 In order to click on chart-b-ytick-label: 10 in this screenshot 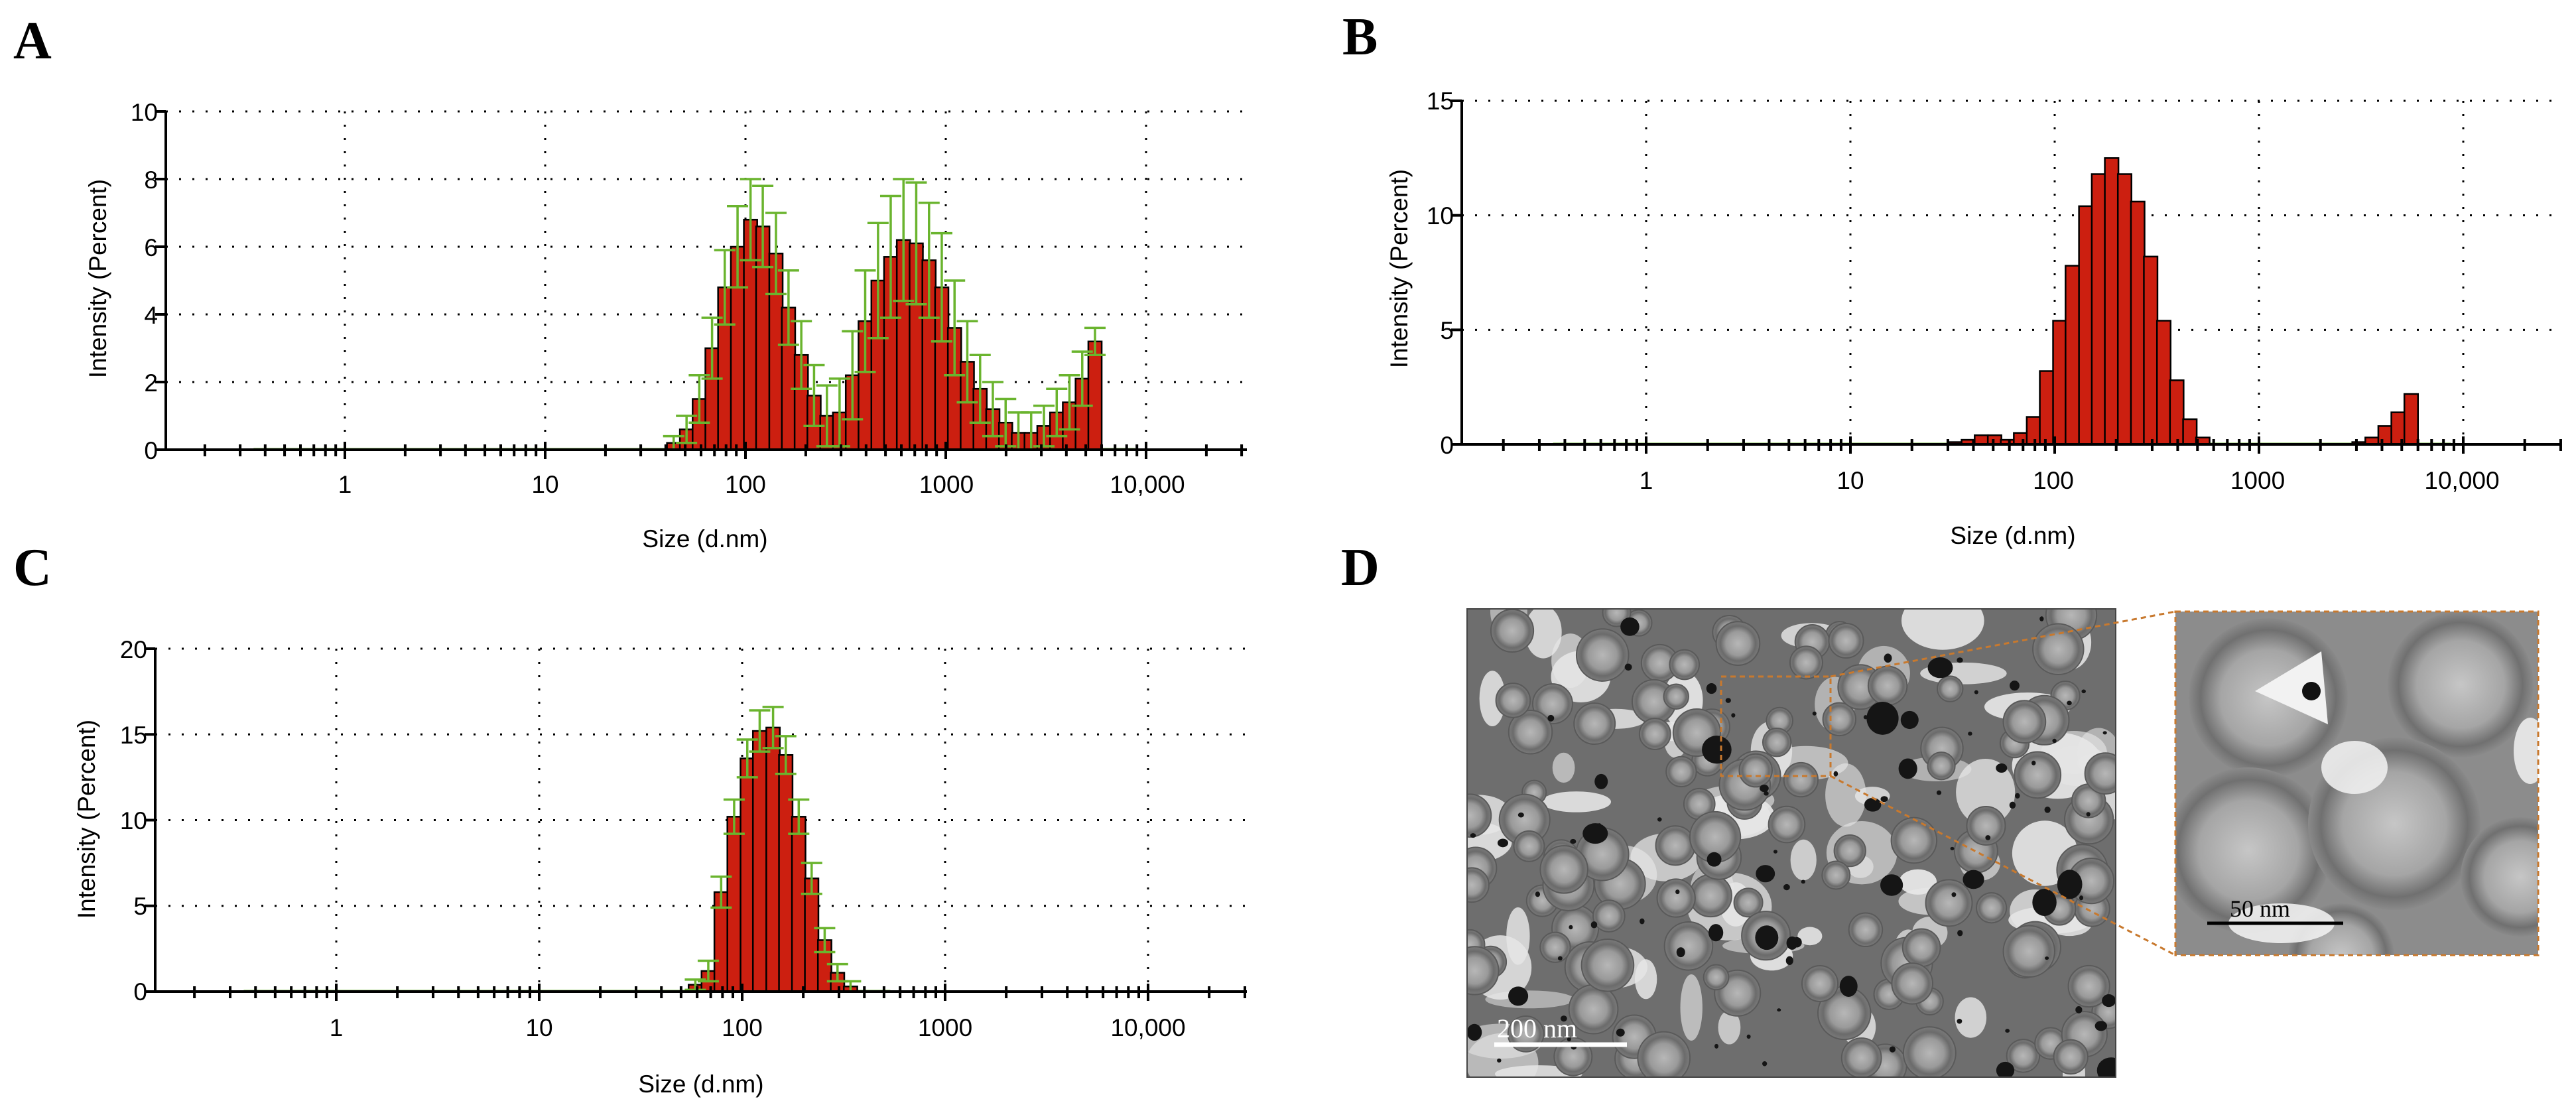, I will do `click(1440, 215)`.